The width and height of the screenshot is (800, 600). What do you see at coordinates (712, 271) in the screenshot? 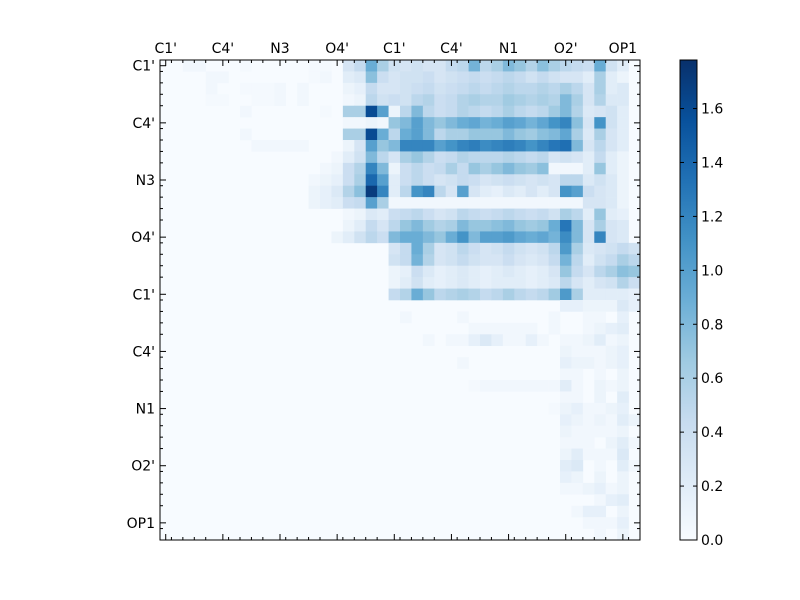
I see `colorbar-tick-label: 1.0` at bounding box center [712, 271].